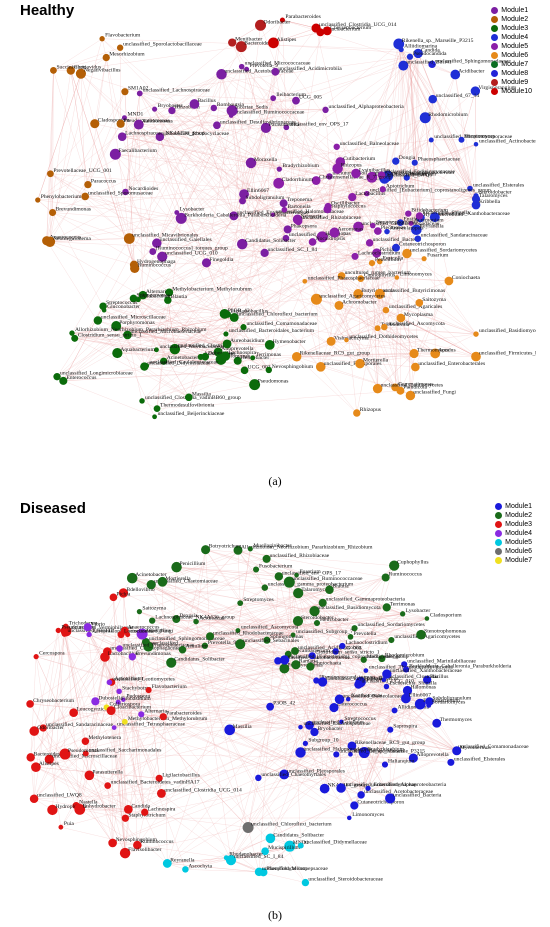 The height and width of the screenshot is (927, 550). Describe the element at coordinates (99, 806) in the screenshot. I see `node-label: Enhydrobacter` at that location.